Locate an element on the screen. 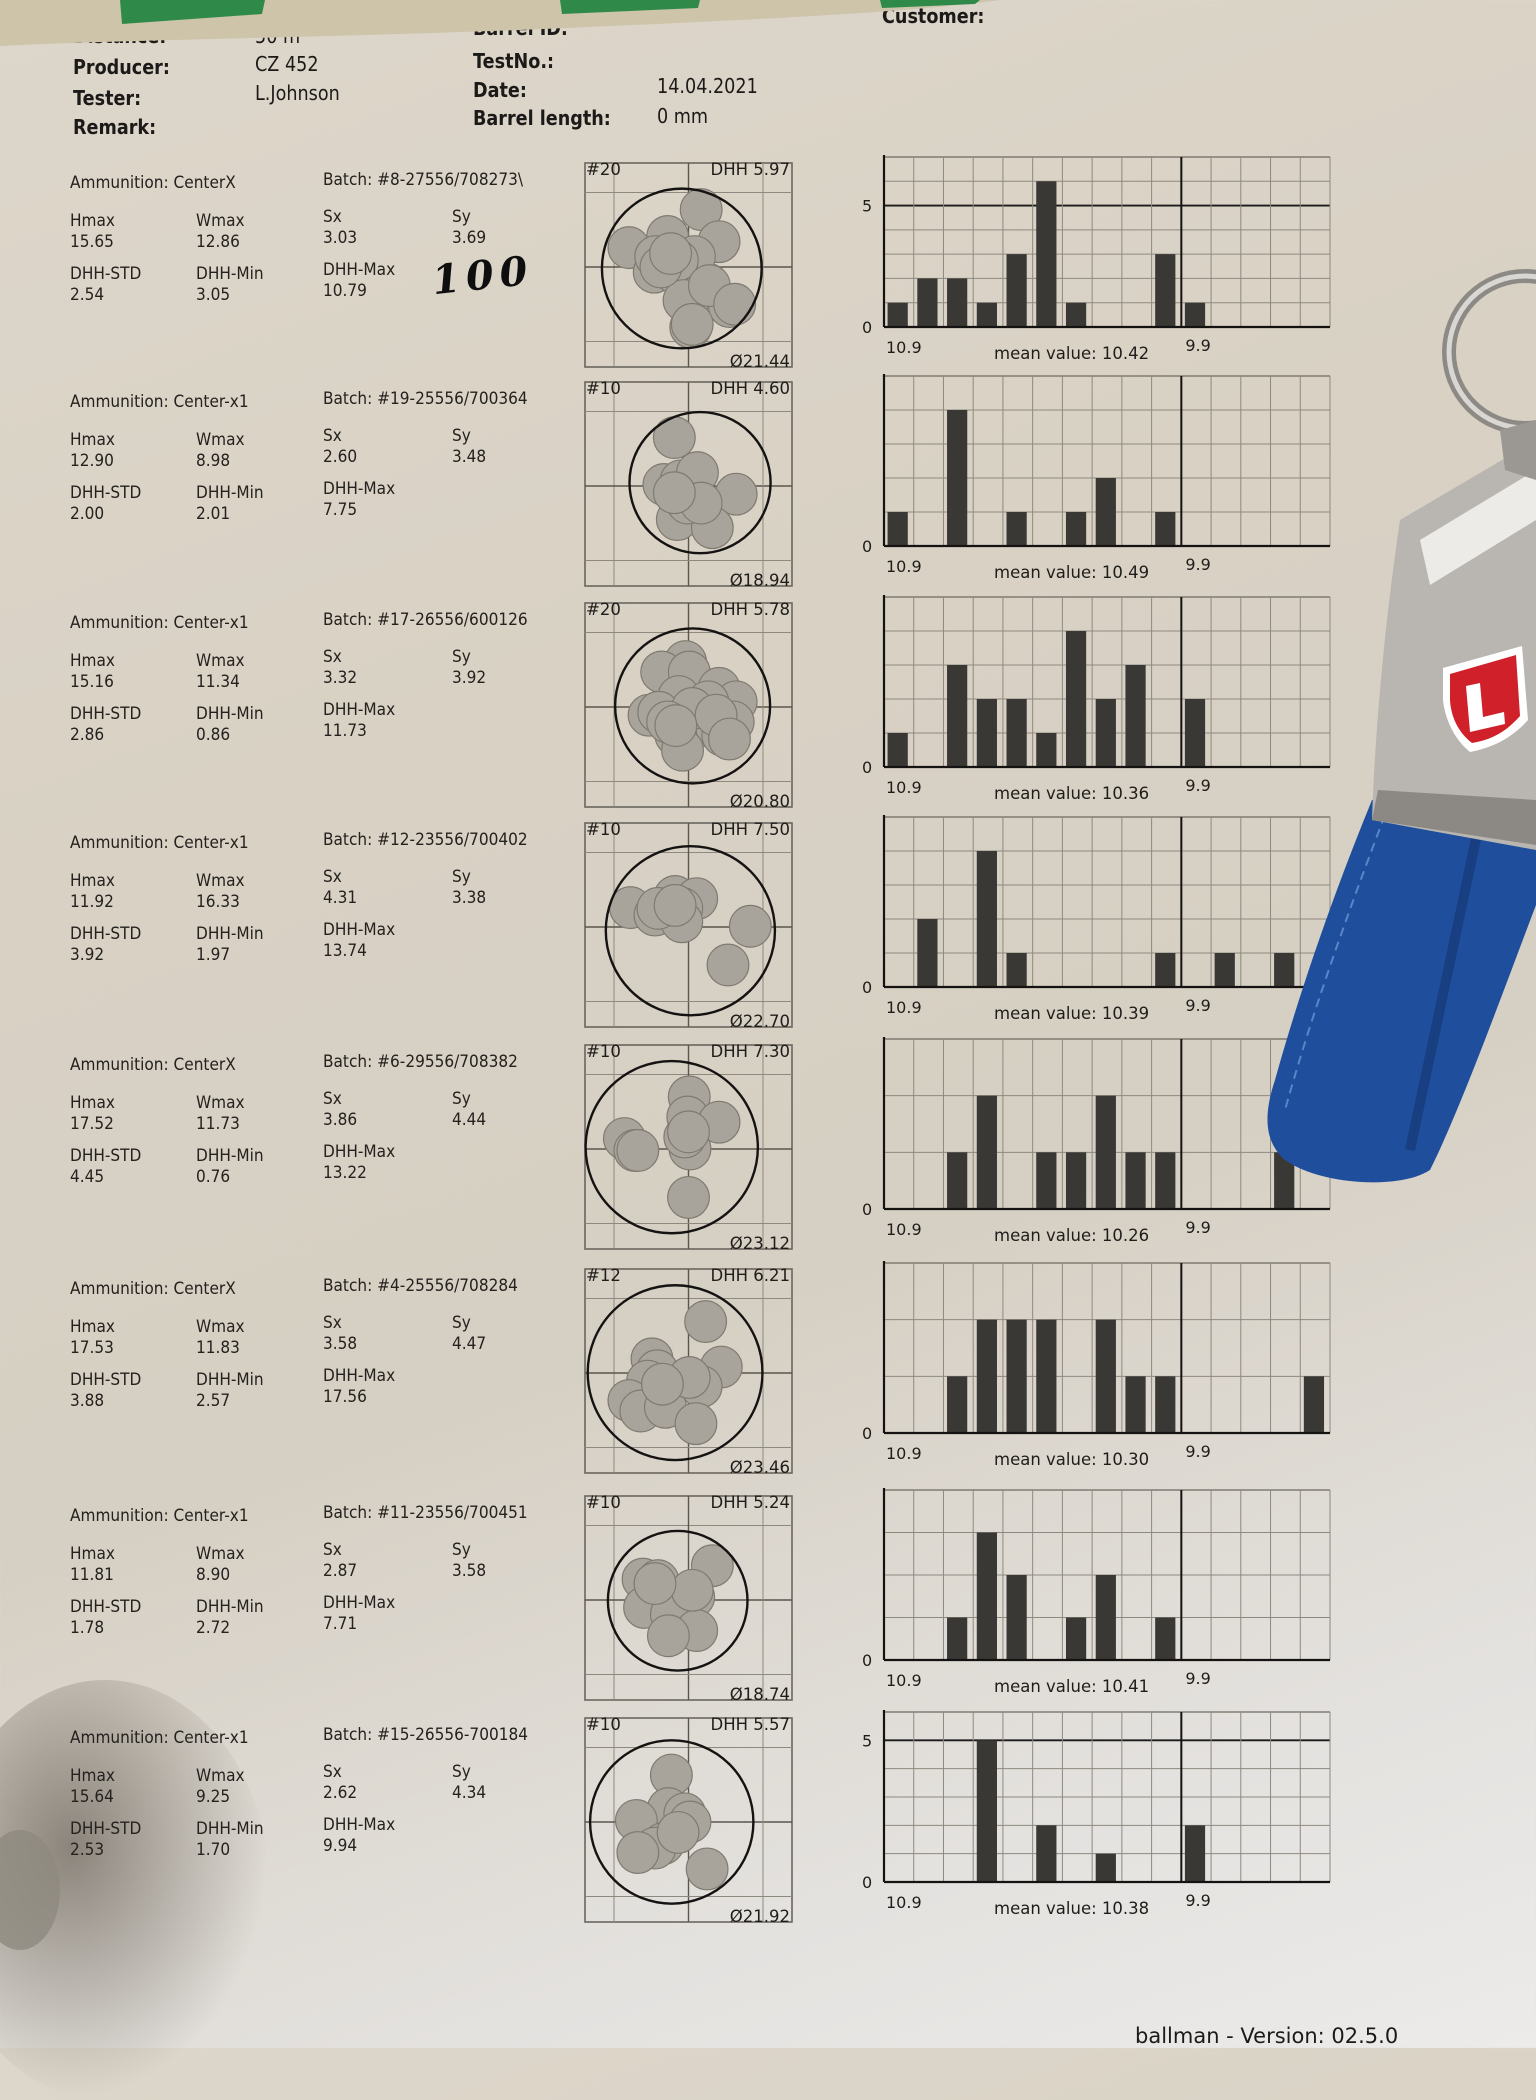  key-ring is located at coordinates (1489, 352).